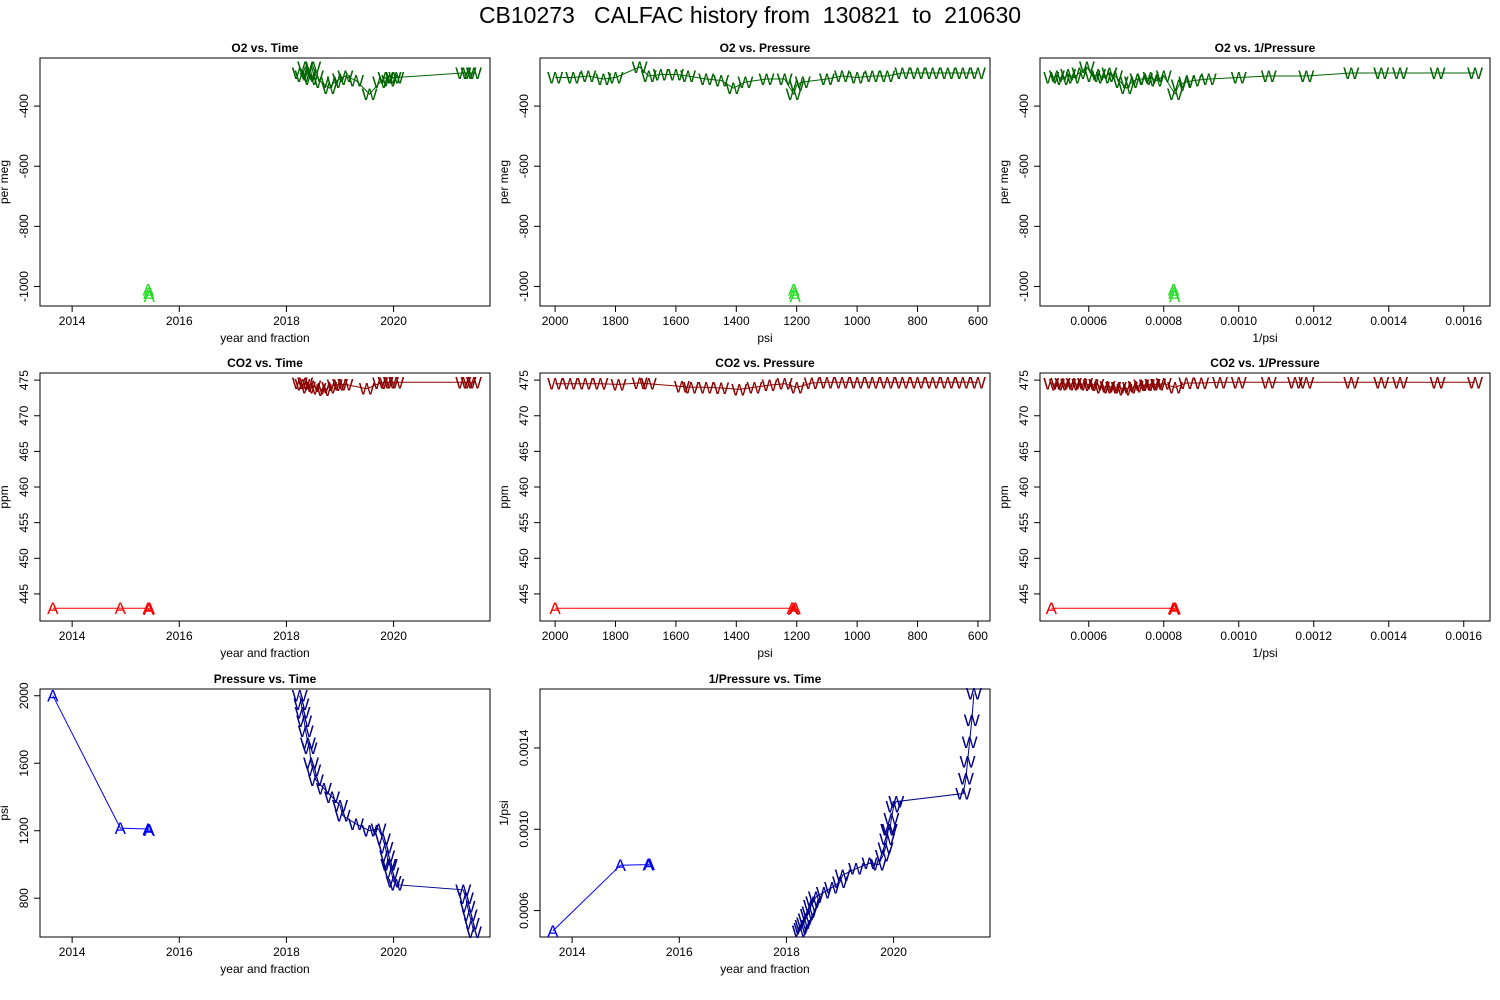 This screenshot has width=1500, height=1000. Describe the element at coordinates (601, 897) in the screenshot. I see `series-line-A` at that location.